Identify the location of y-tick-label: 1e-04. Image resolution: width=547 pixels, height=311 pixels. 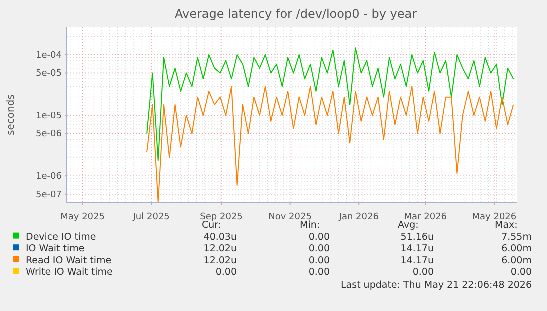
(49, 55).